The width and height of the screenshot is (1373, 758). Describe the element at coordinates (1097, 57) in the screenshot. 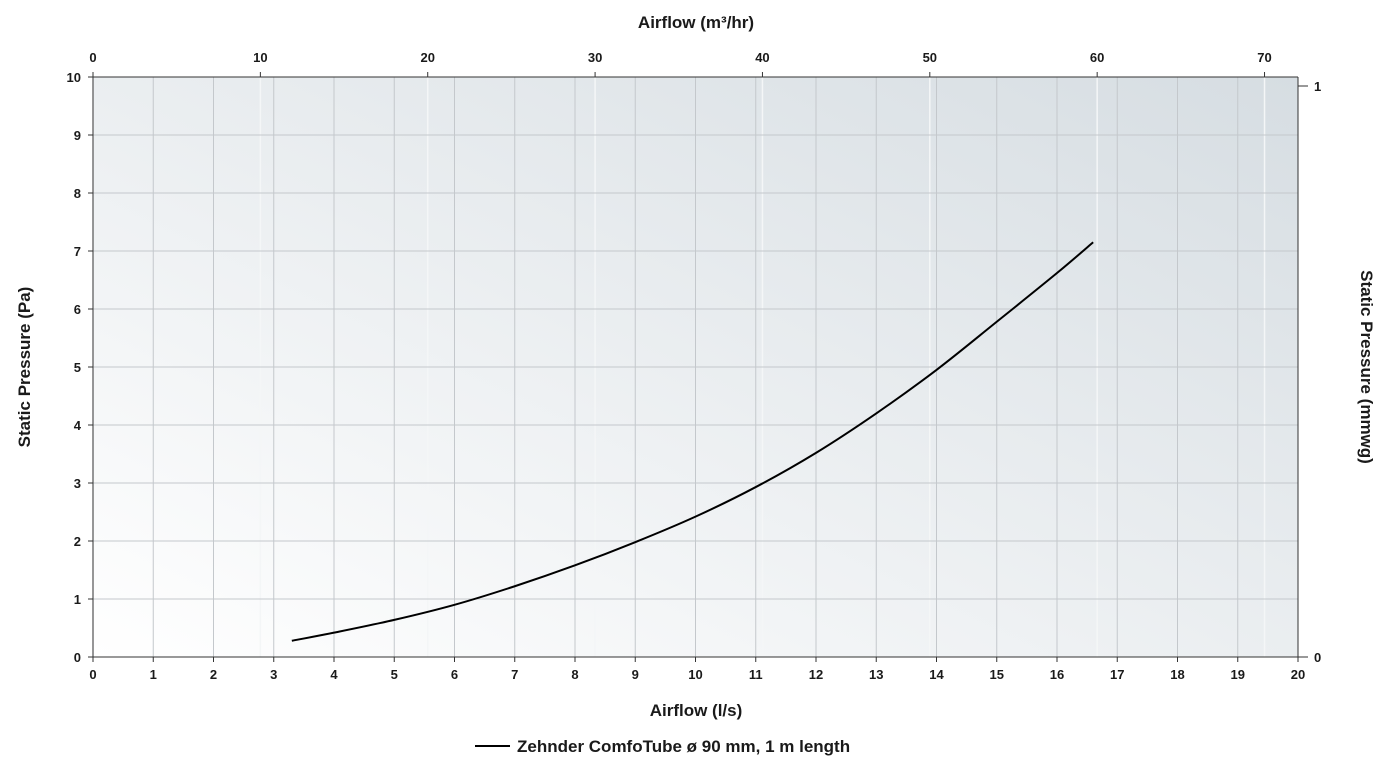

I see `x2-tick-label: 60` at that location.